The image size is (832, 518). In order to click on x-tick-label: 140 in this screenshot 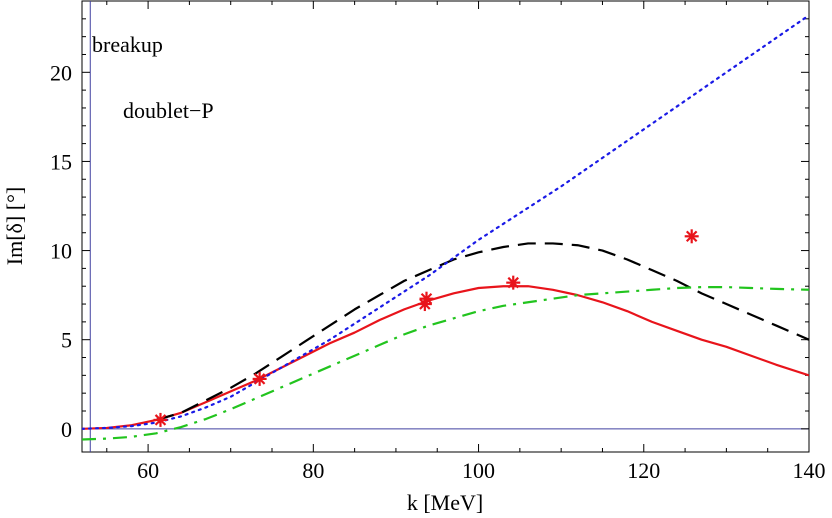, I will do `click(809, 470)`.